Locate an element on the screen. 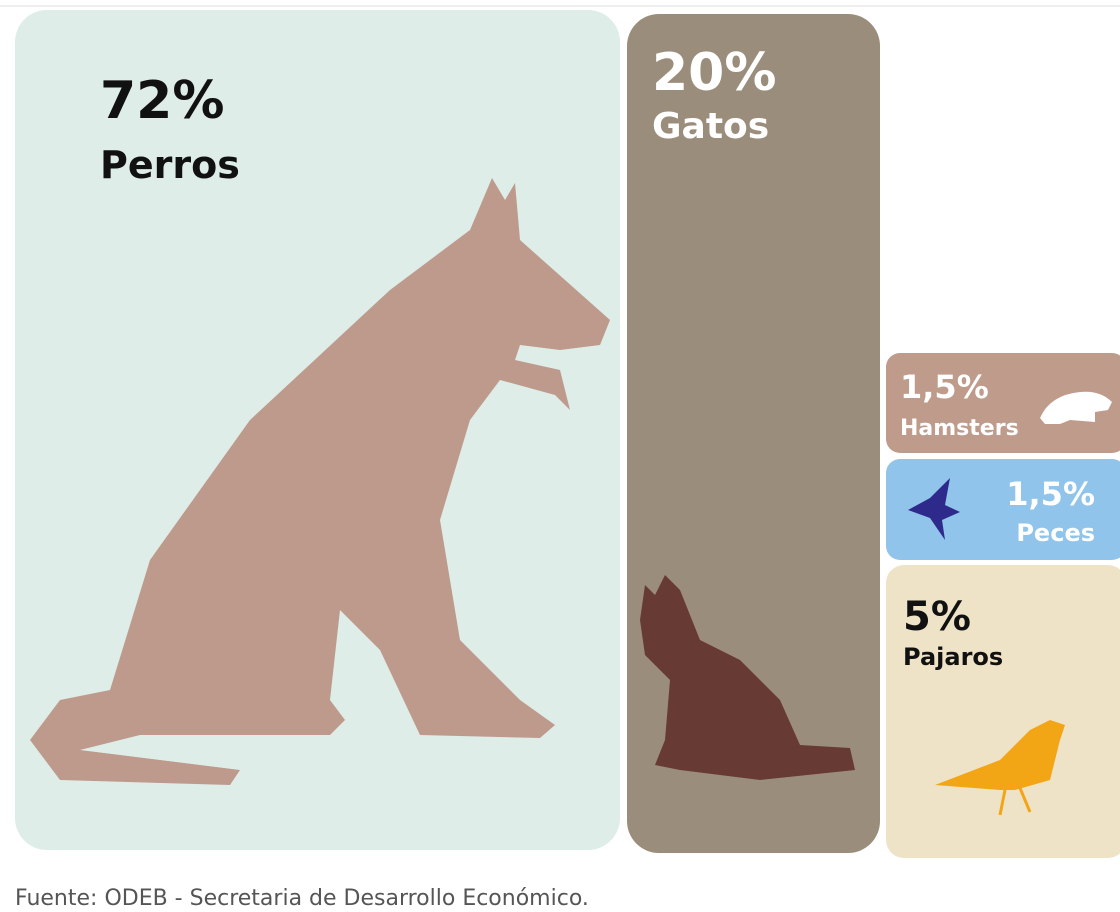 The width and height of the screenshot is (1120, 912). perros-label: Perros is located at coordinates (170, 165).